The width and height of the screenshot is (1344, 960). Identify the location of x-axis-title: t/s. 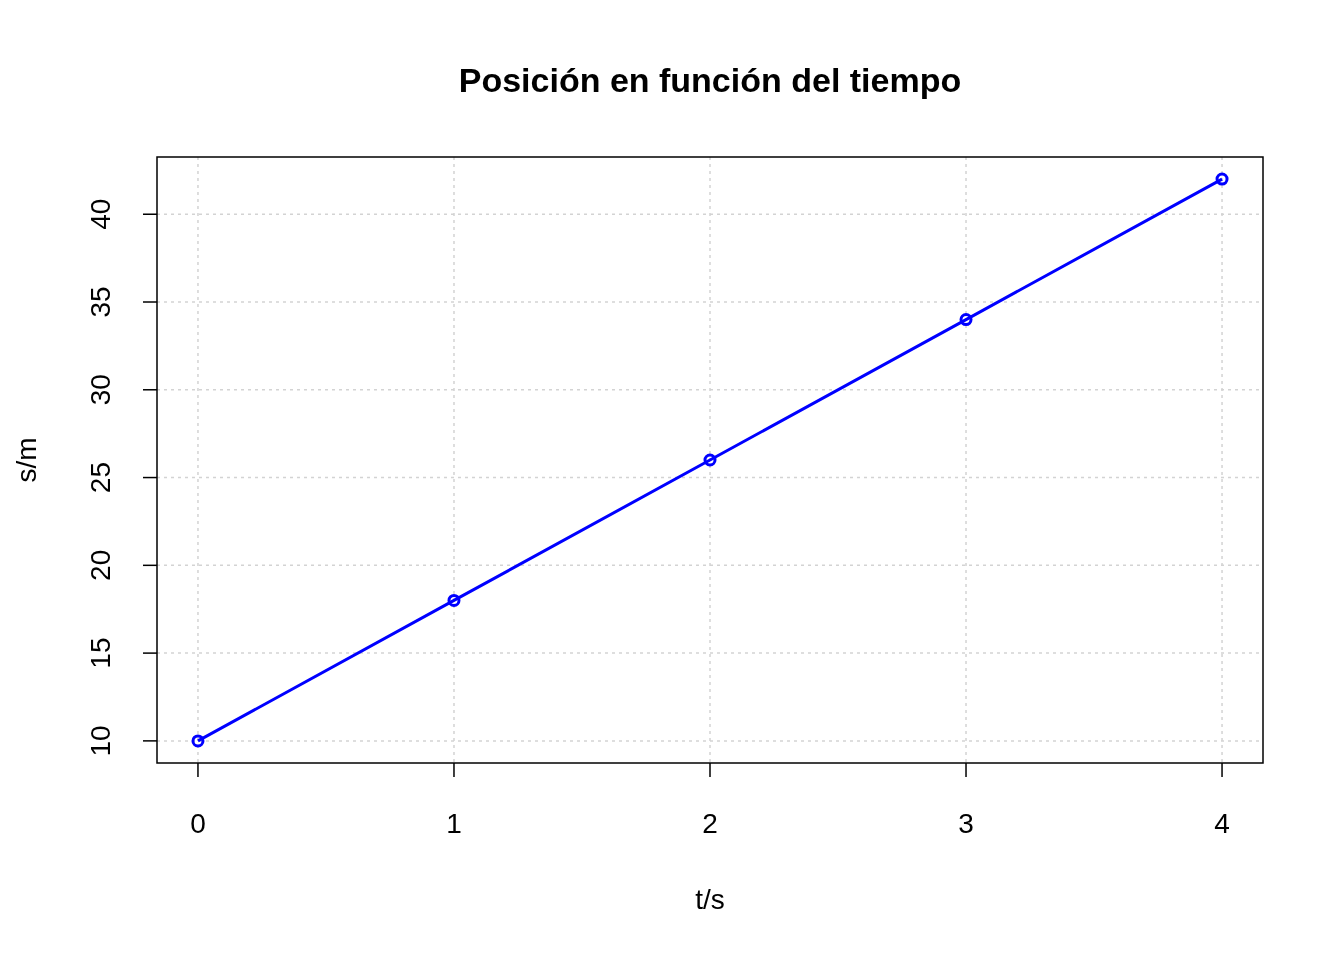
(710, 899).